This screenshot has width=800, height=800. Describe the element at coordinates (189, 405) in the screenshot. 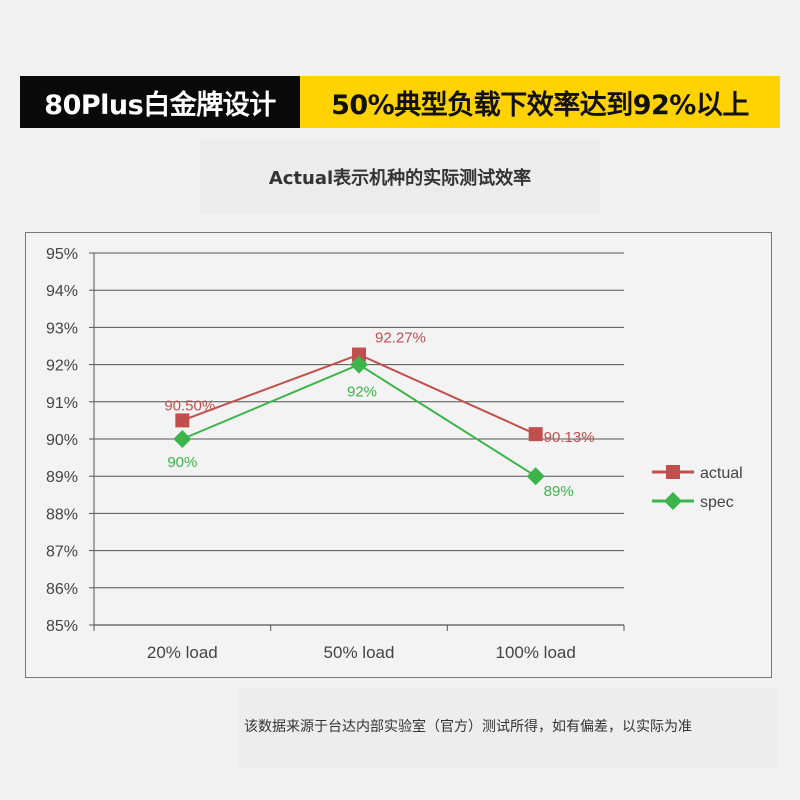

I see `data-label-actual: 90.50%` at that location.